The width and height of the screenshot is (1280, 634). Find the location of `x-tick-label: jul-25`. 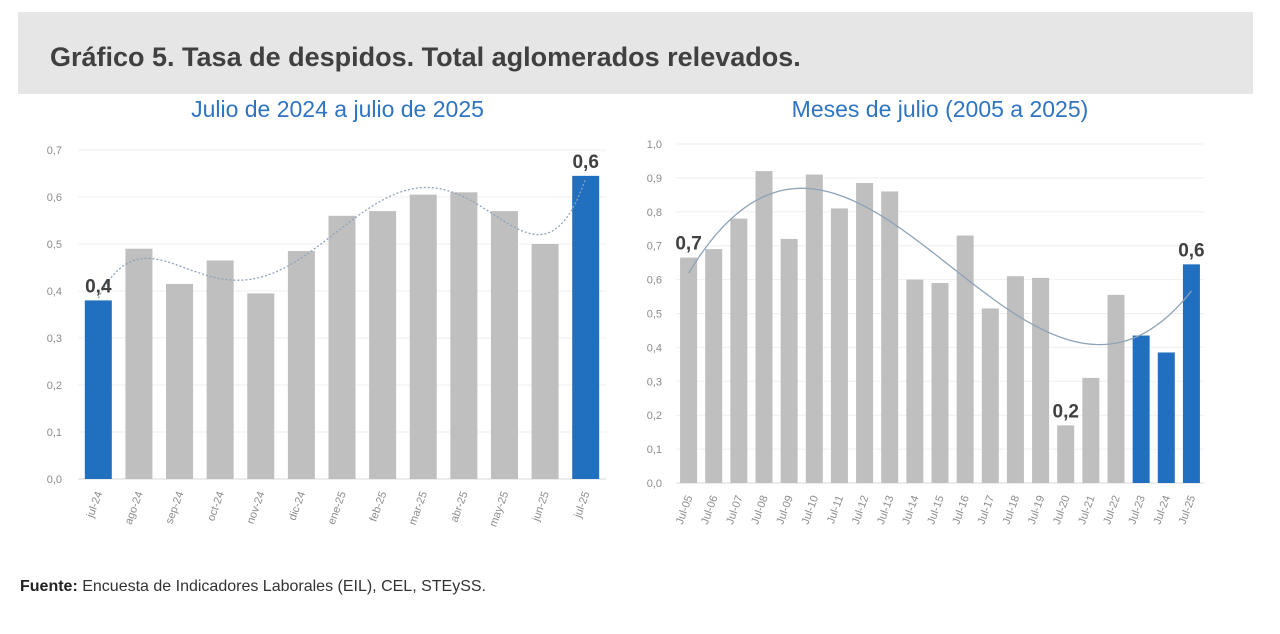

x-tick-label: jul-25 is located at coordinates (582, 505).